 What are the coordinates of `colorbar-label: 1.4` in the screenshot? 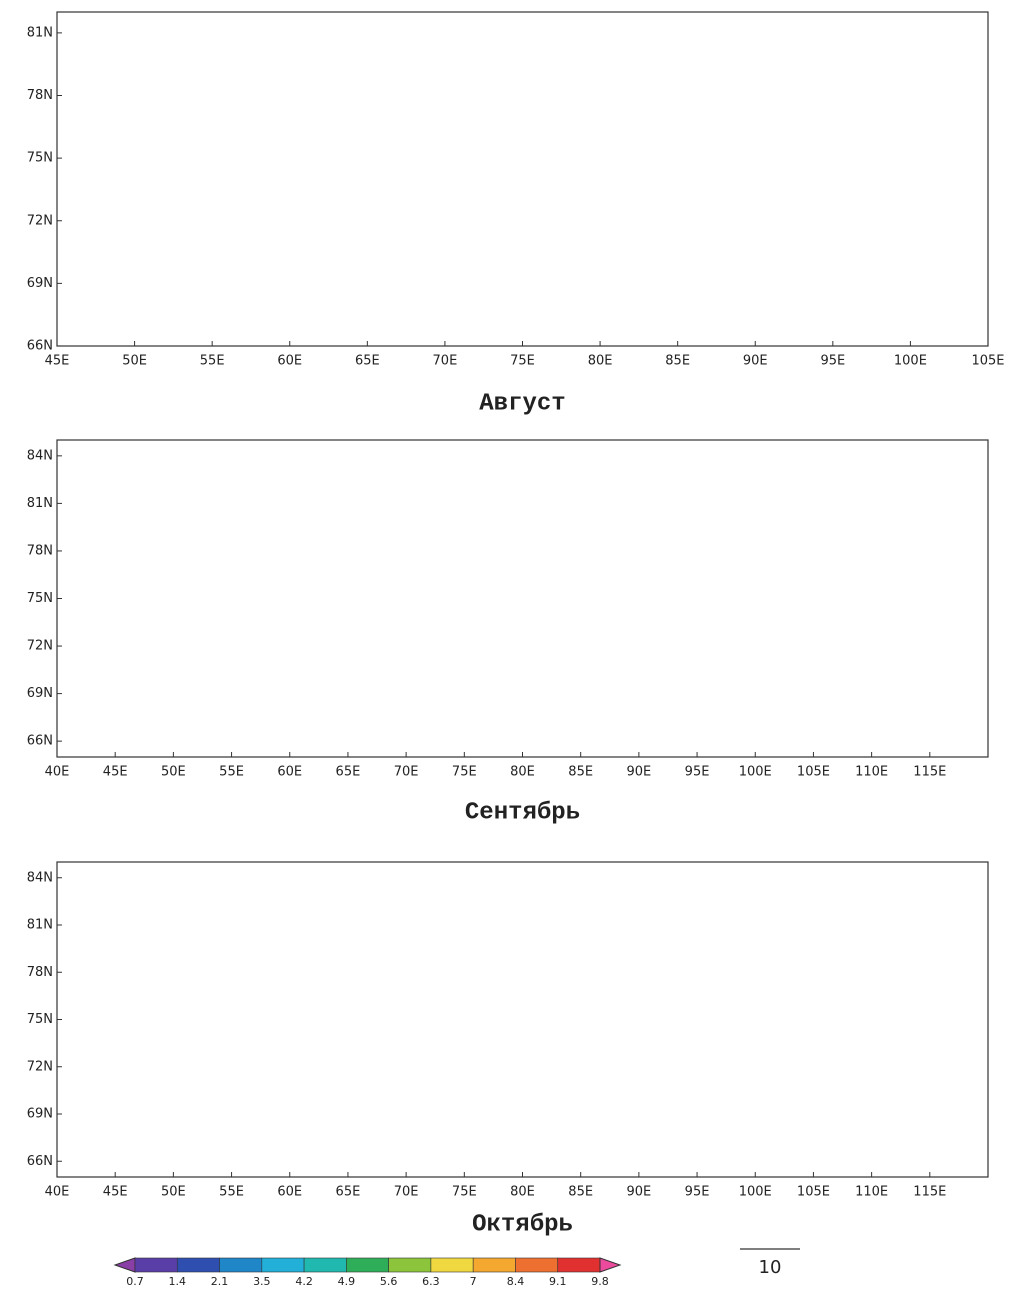 It's located at (178, 1281).